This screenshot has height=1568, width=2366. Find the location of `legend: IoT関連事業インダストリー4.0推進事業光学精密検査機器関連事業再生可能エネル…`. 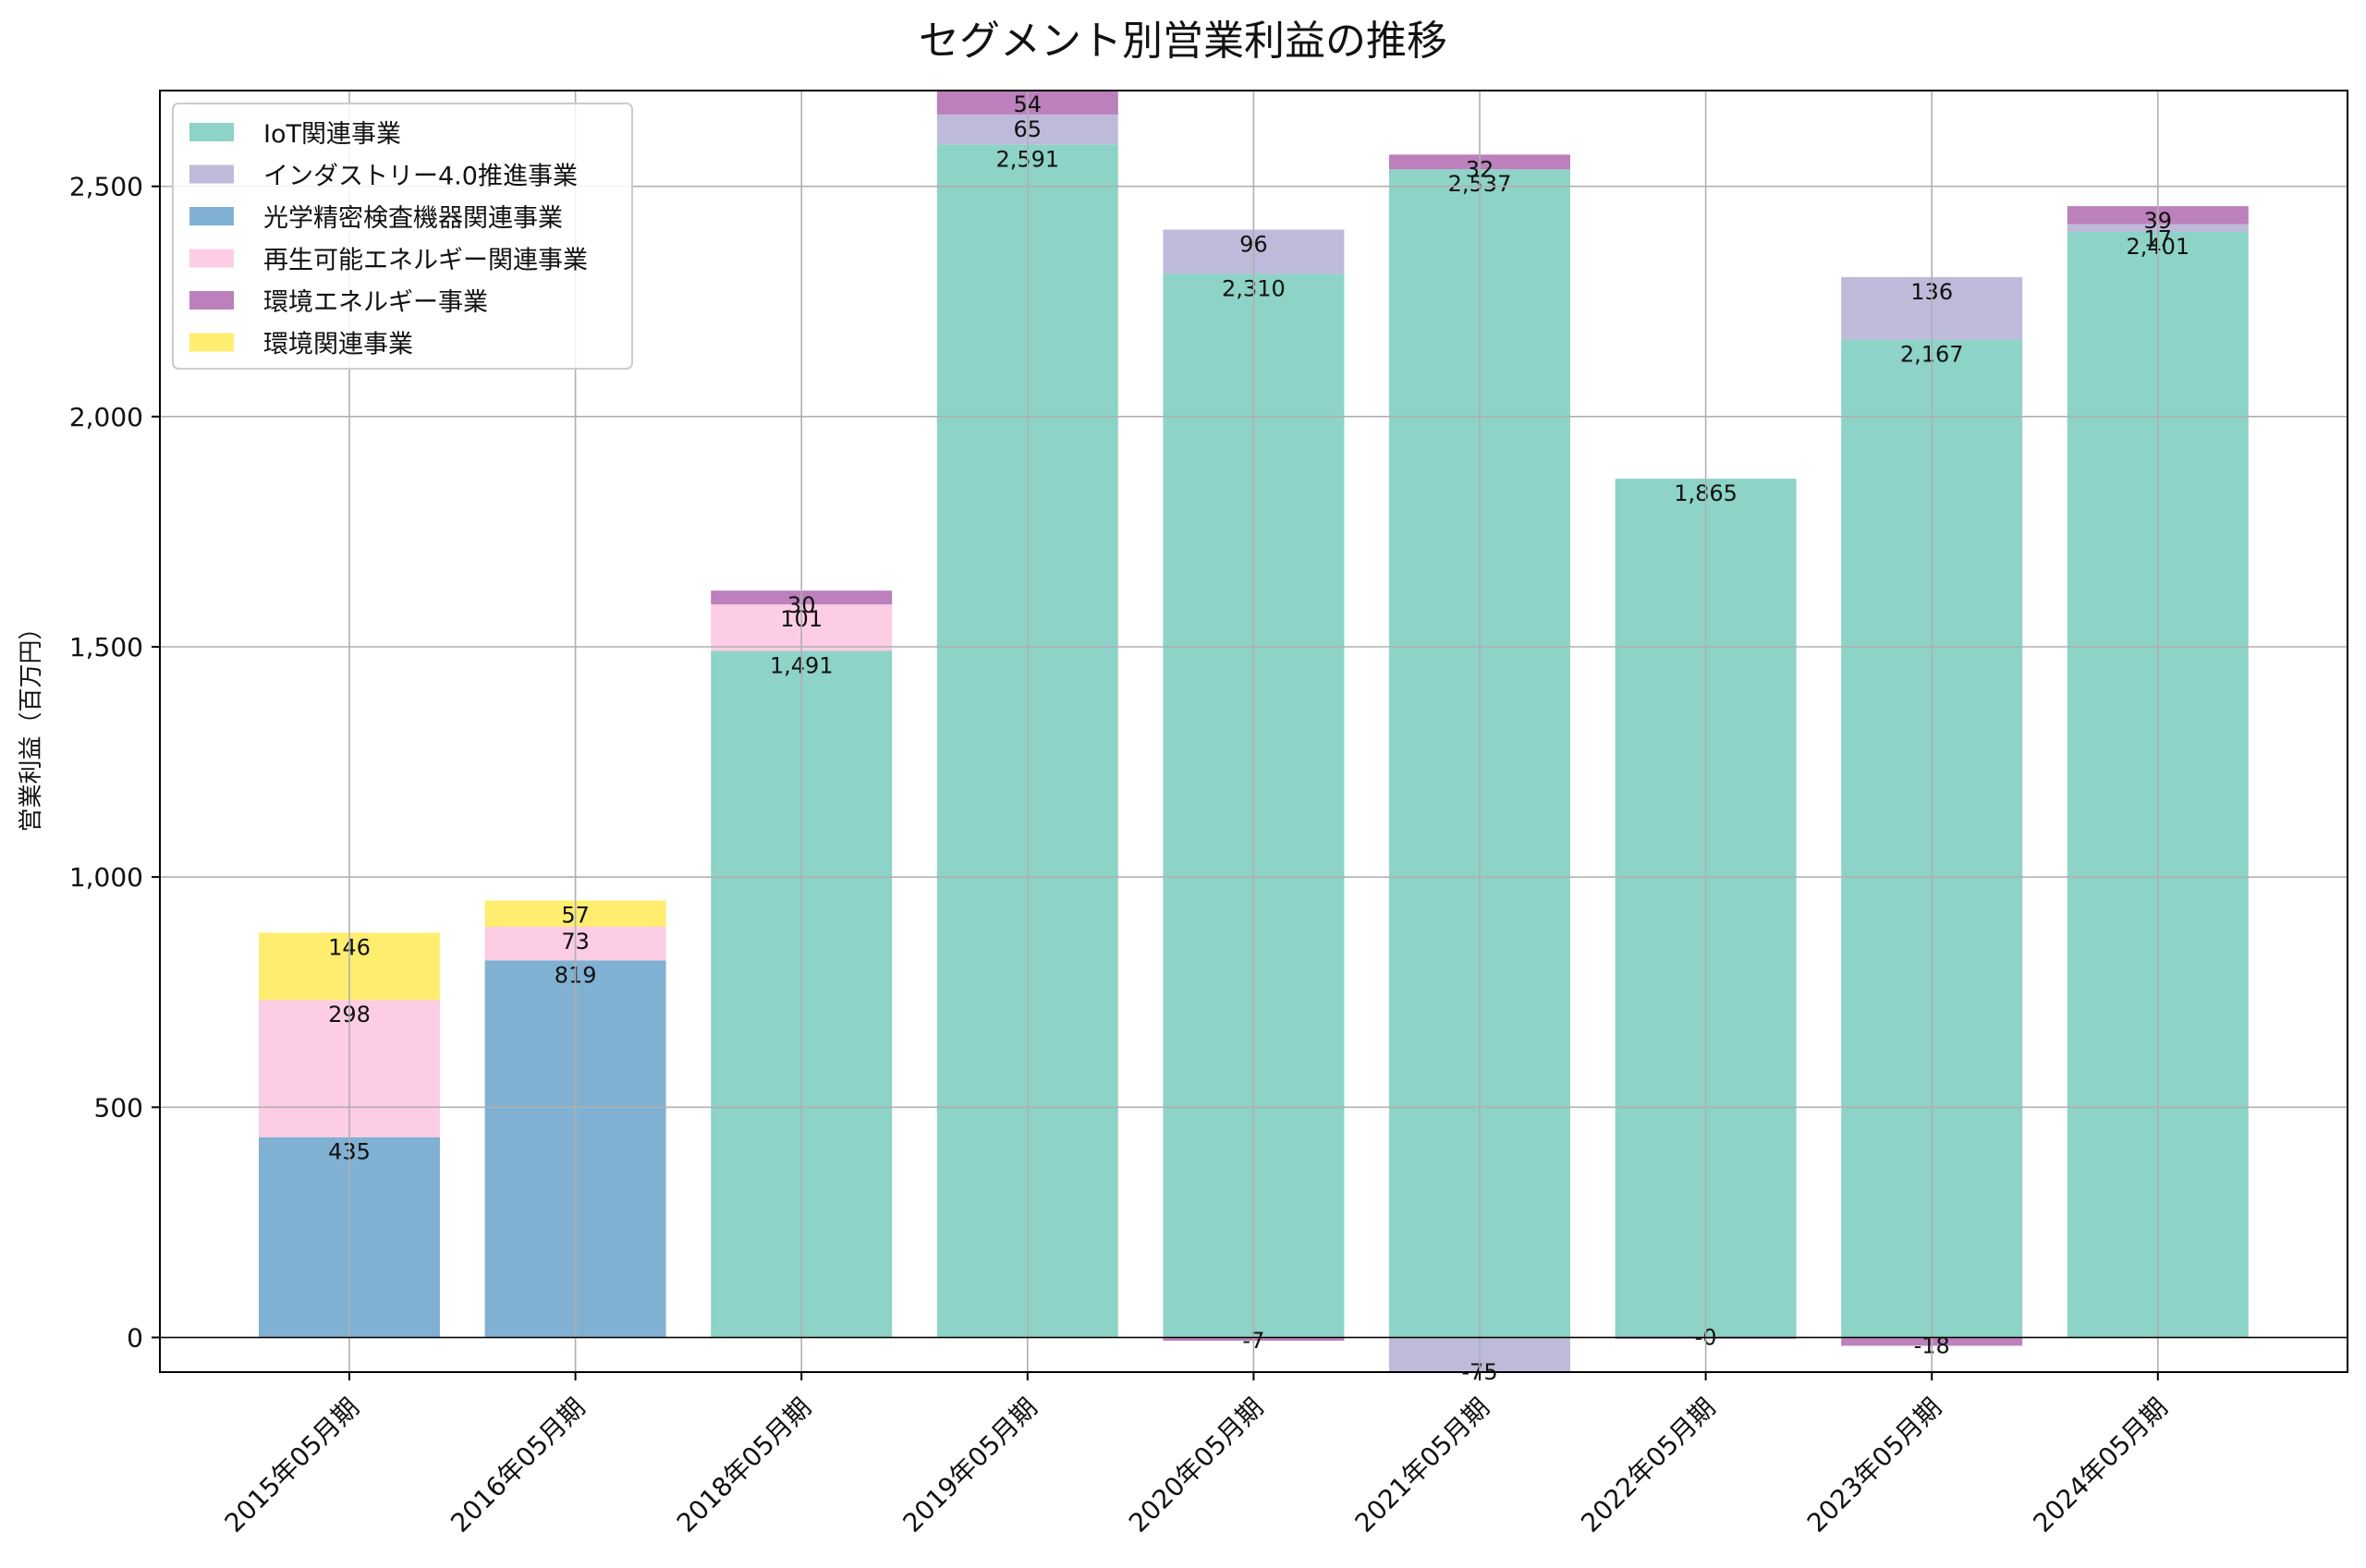

legend: IoT関連事業インダストリー4.0推進事業光学精密検査機器関連事業再生可能エネル… is located at coordinates (402, 236).